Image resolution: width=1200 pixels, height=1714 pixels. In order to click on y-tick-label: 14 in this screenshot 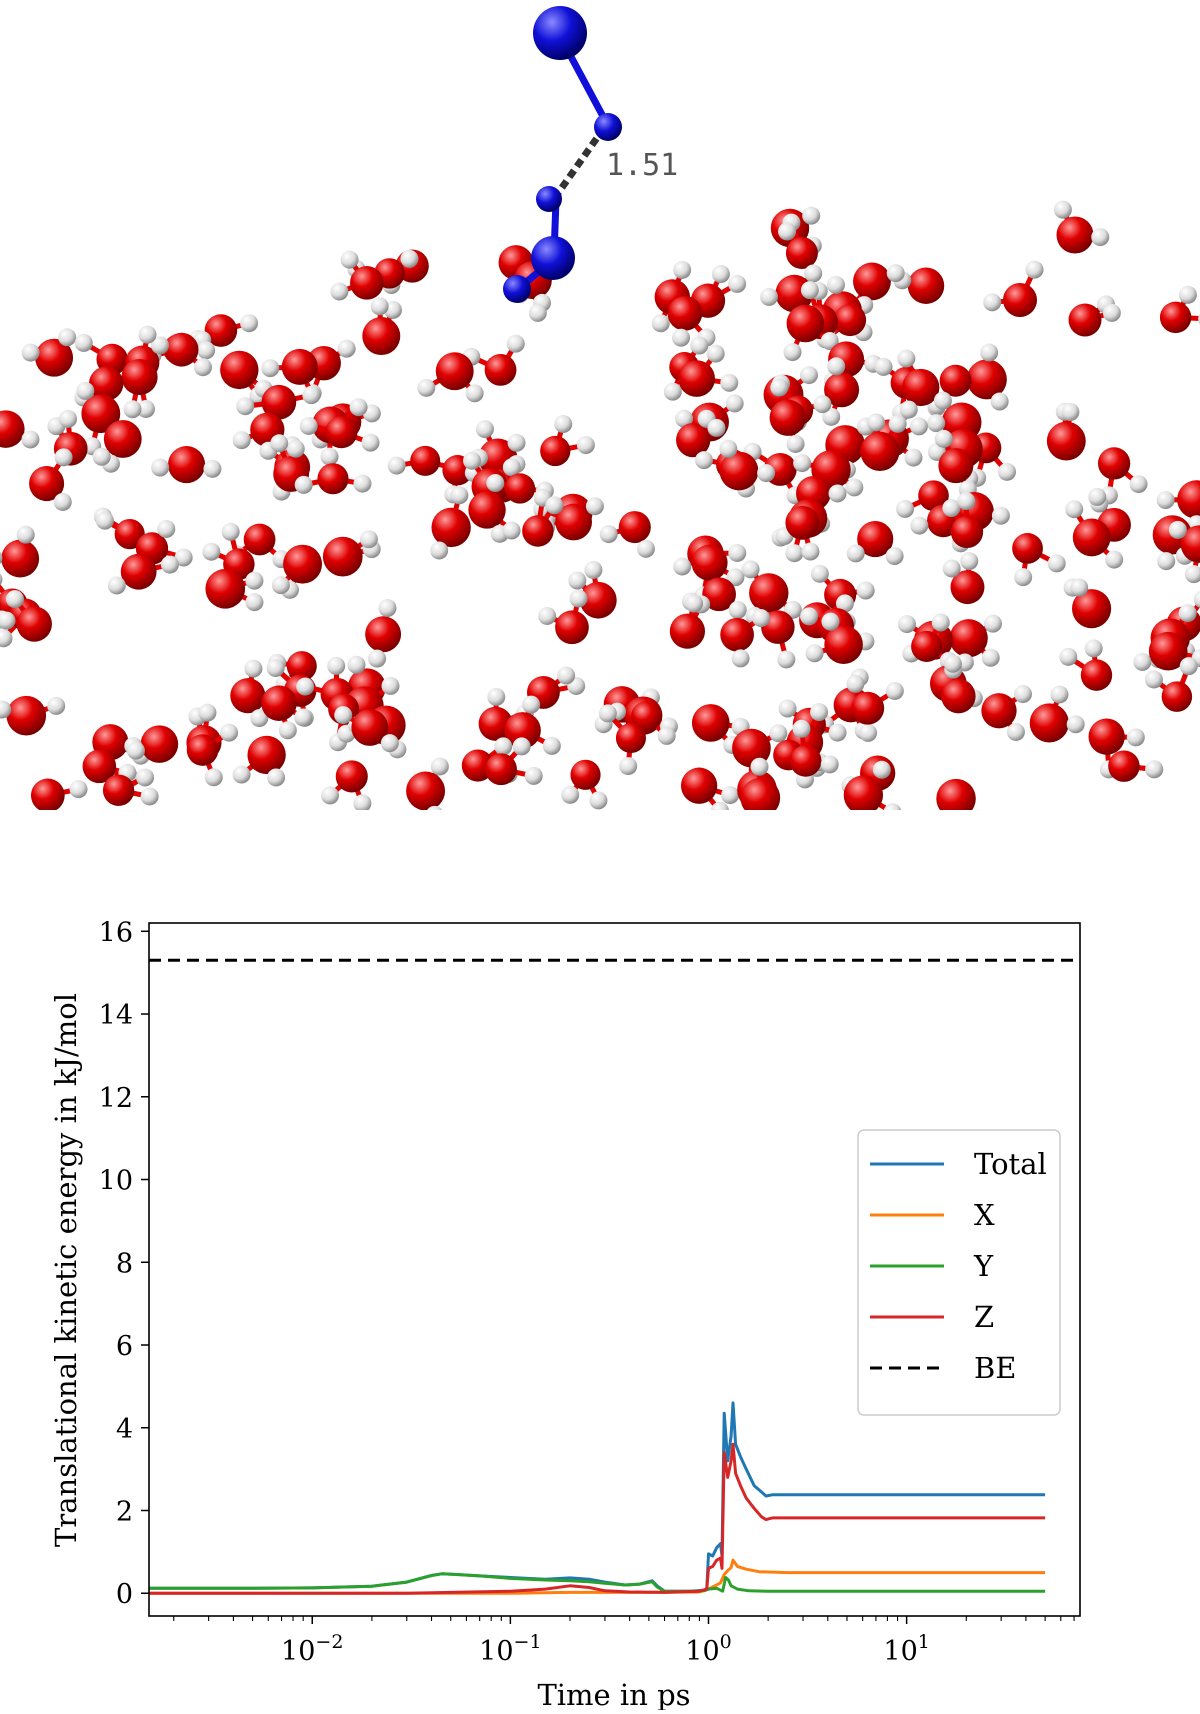, I will do `click(116, 1015)`.